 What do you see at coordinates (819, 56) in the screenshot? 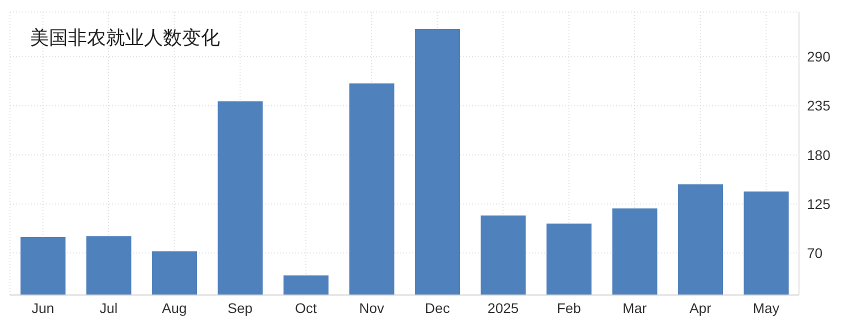
I see `y-tick-label: 290` at bounding box center [819, 56].